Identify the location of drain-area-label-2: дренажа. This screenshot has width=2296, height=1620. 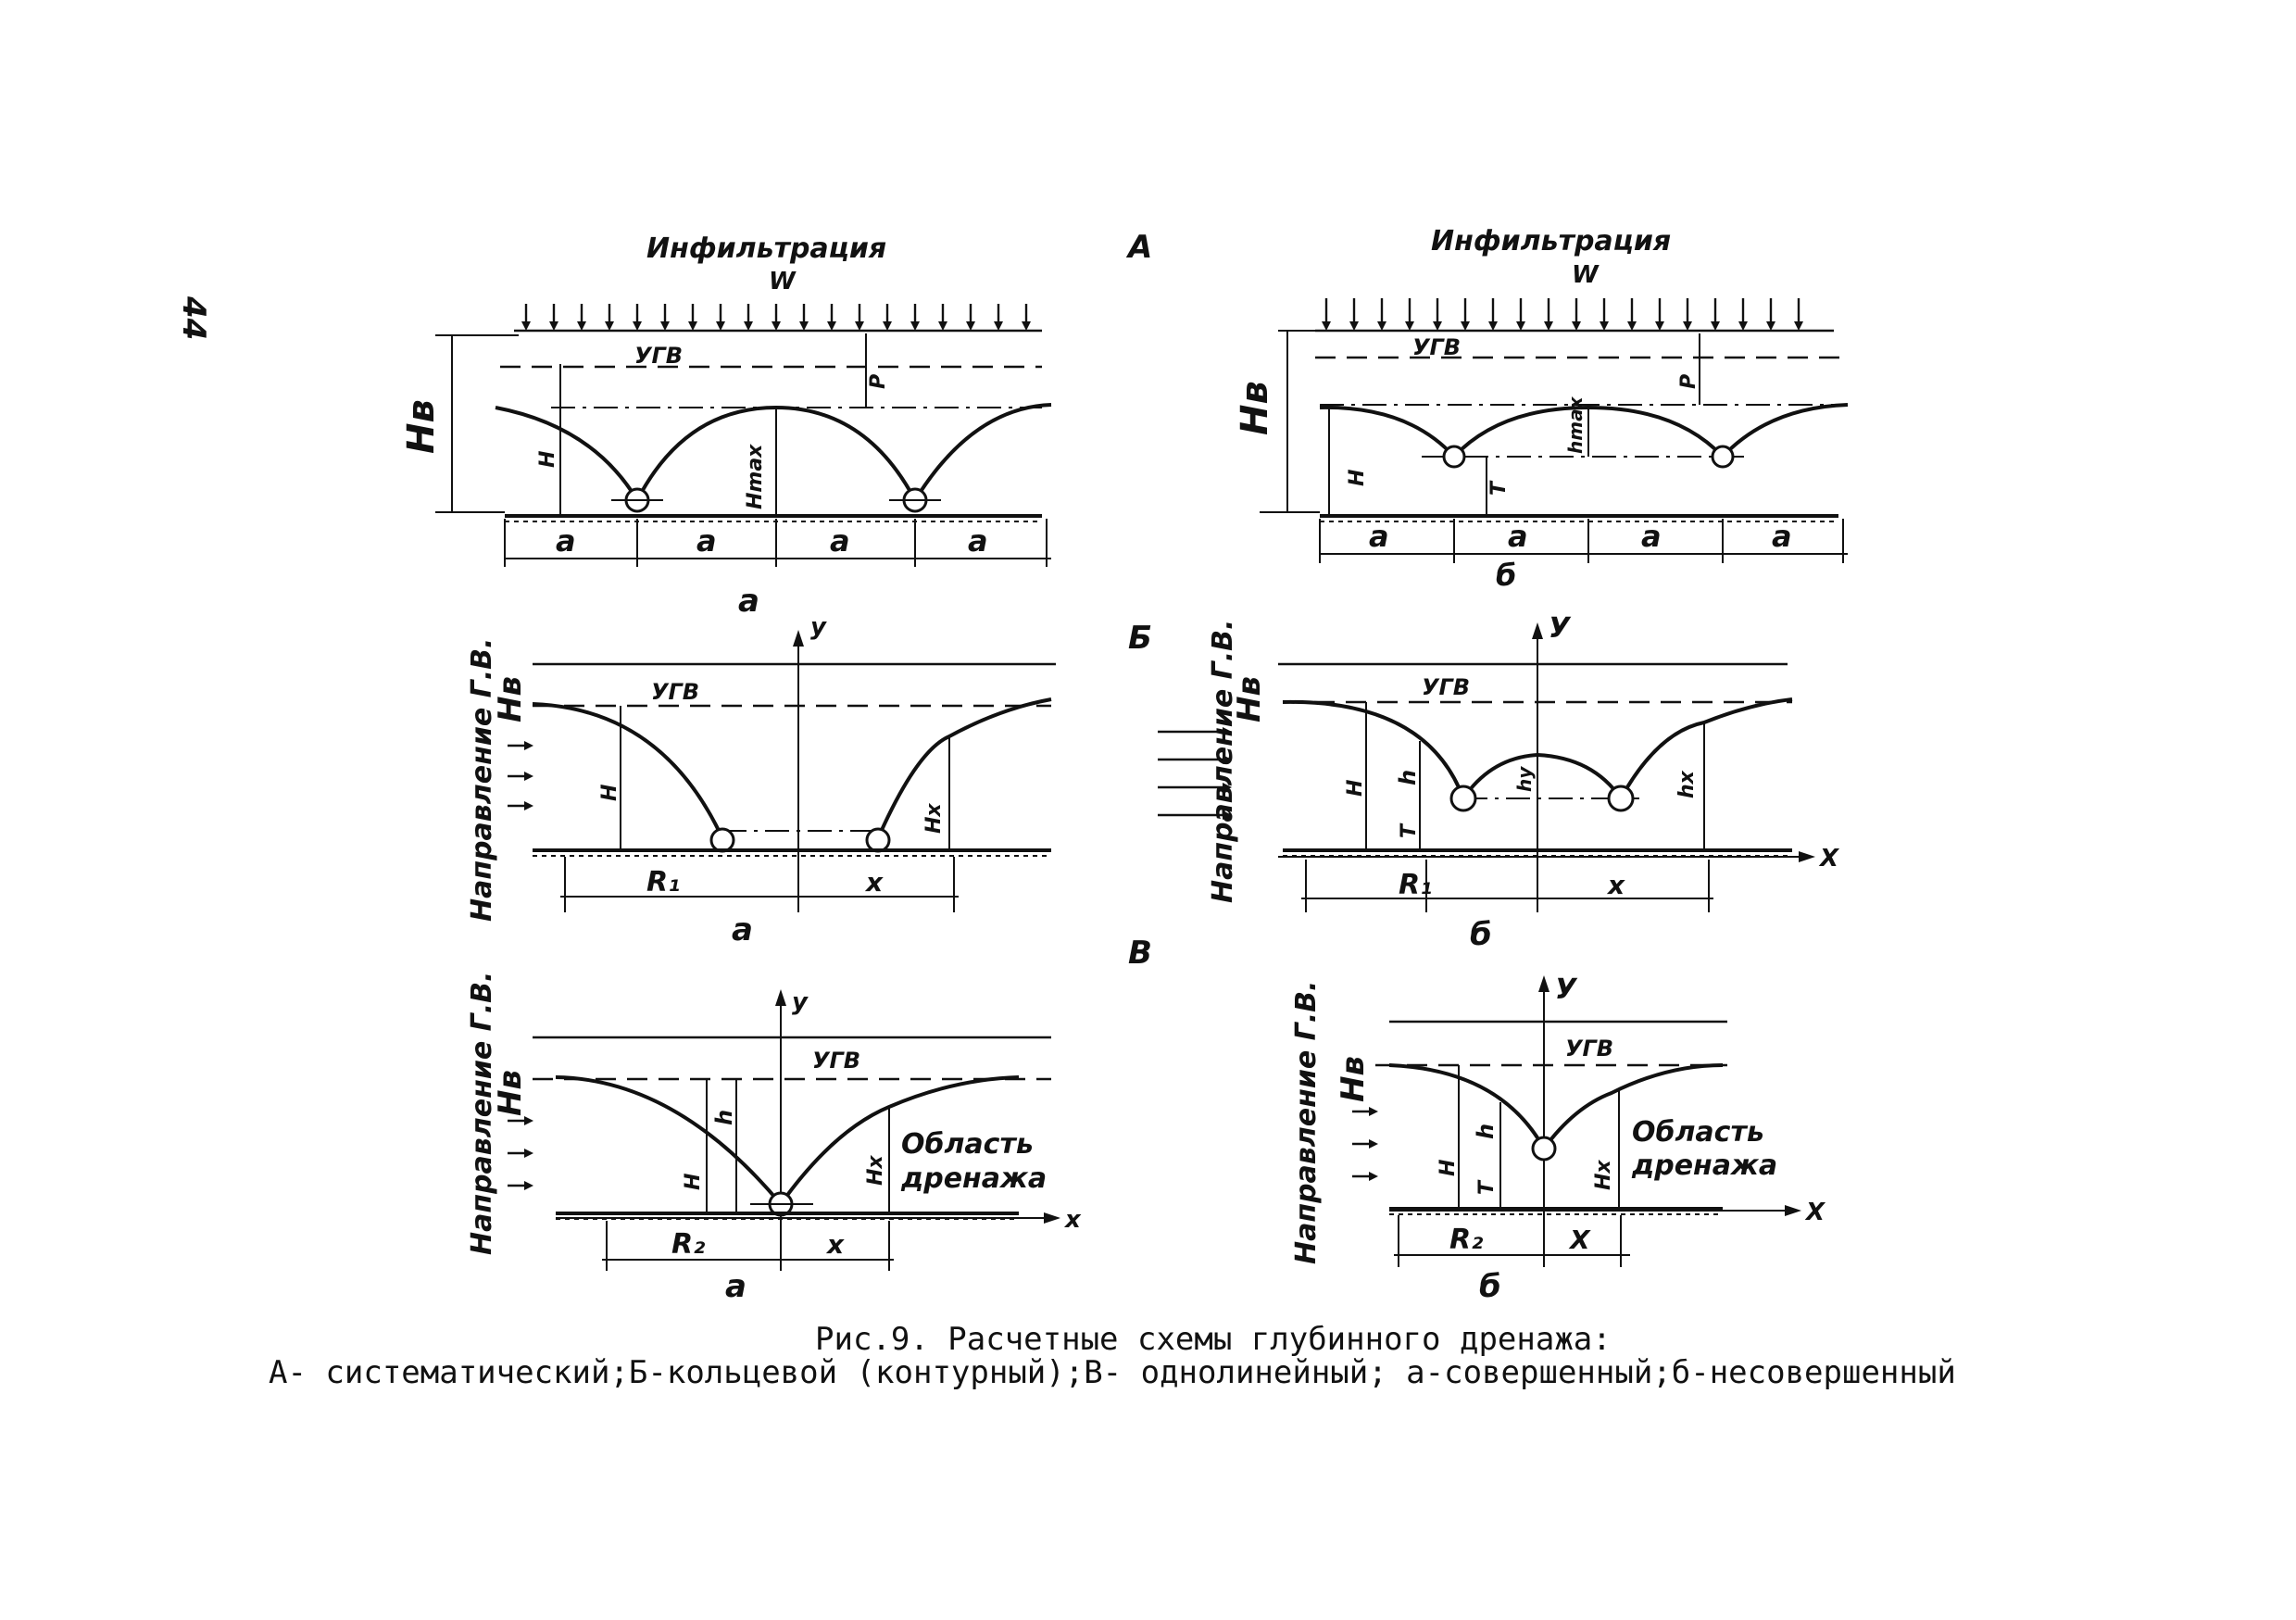
(973, 1178).